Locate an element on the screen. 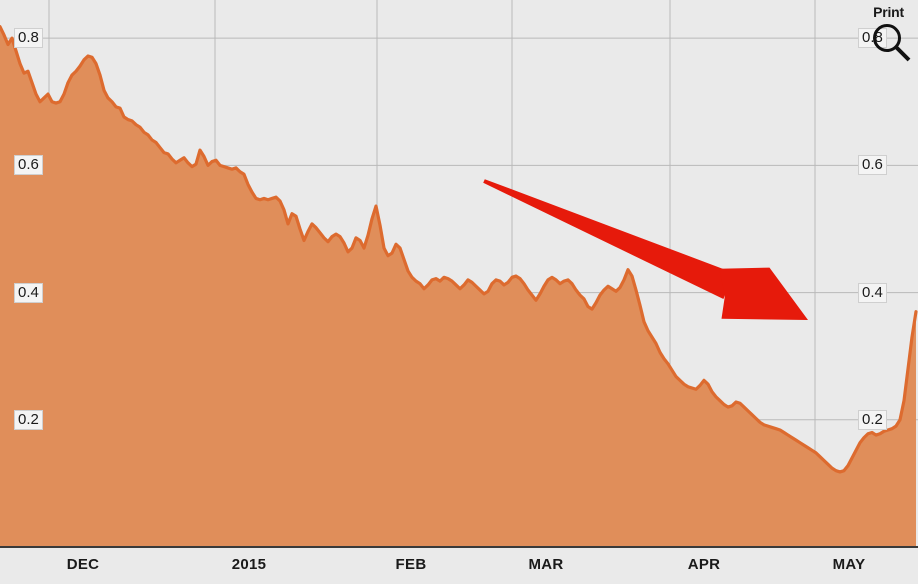 Image resolution: width=918 pixels, height=584 pixels. x-tick-may: MAY is located at coordinates (849, 564).